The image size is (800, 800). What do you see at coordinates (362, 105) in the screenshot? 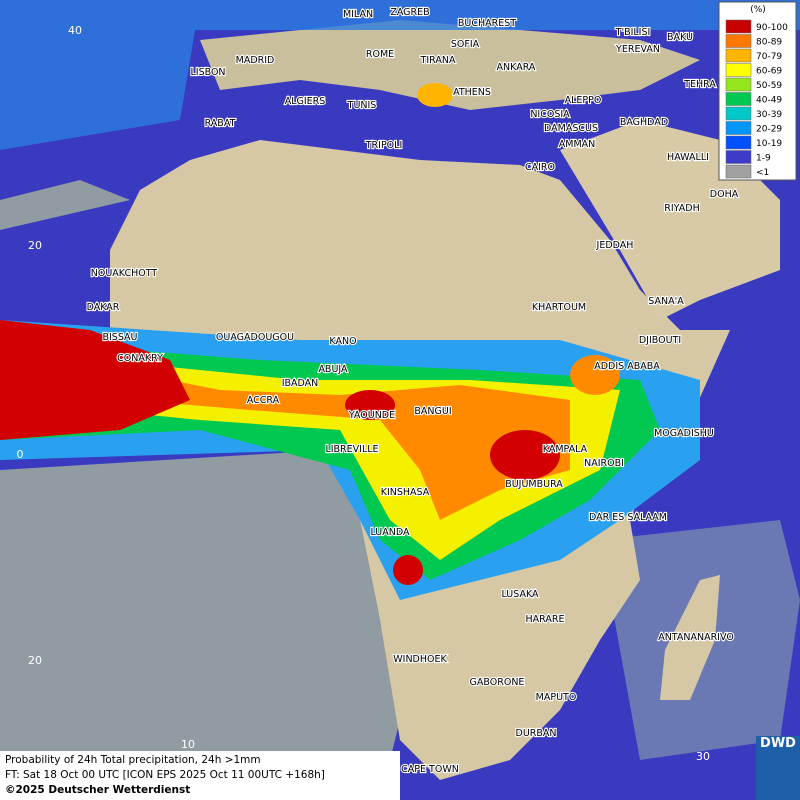
I see `city-label: TUNIS` at bounding box center [362, 105].